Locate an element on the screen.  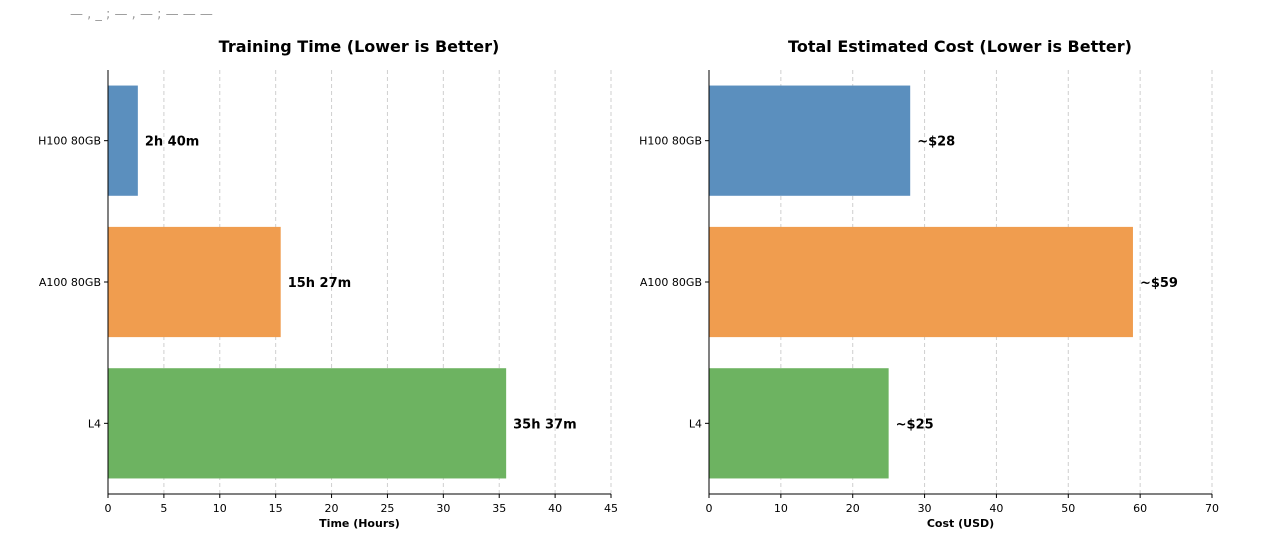
x-tick-label: 50 is located at coordinates (1068, 508).